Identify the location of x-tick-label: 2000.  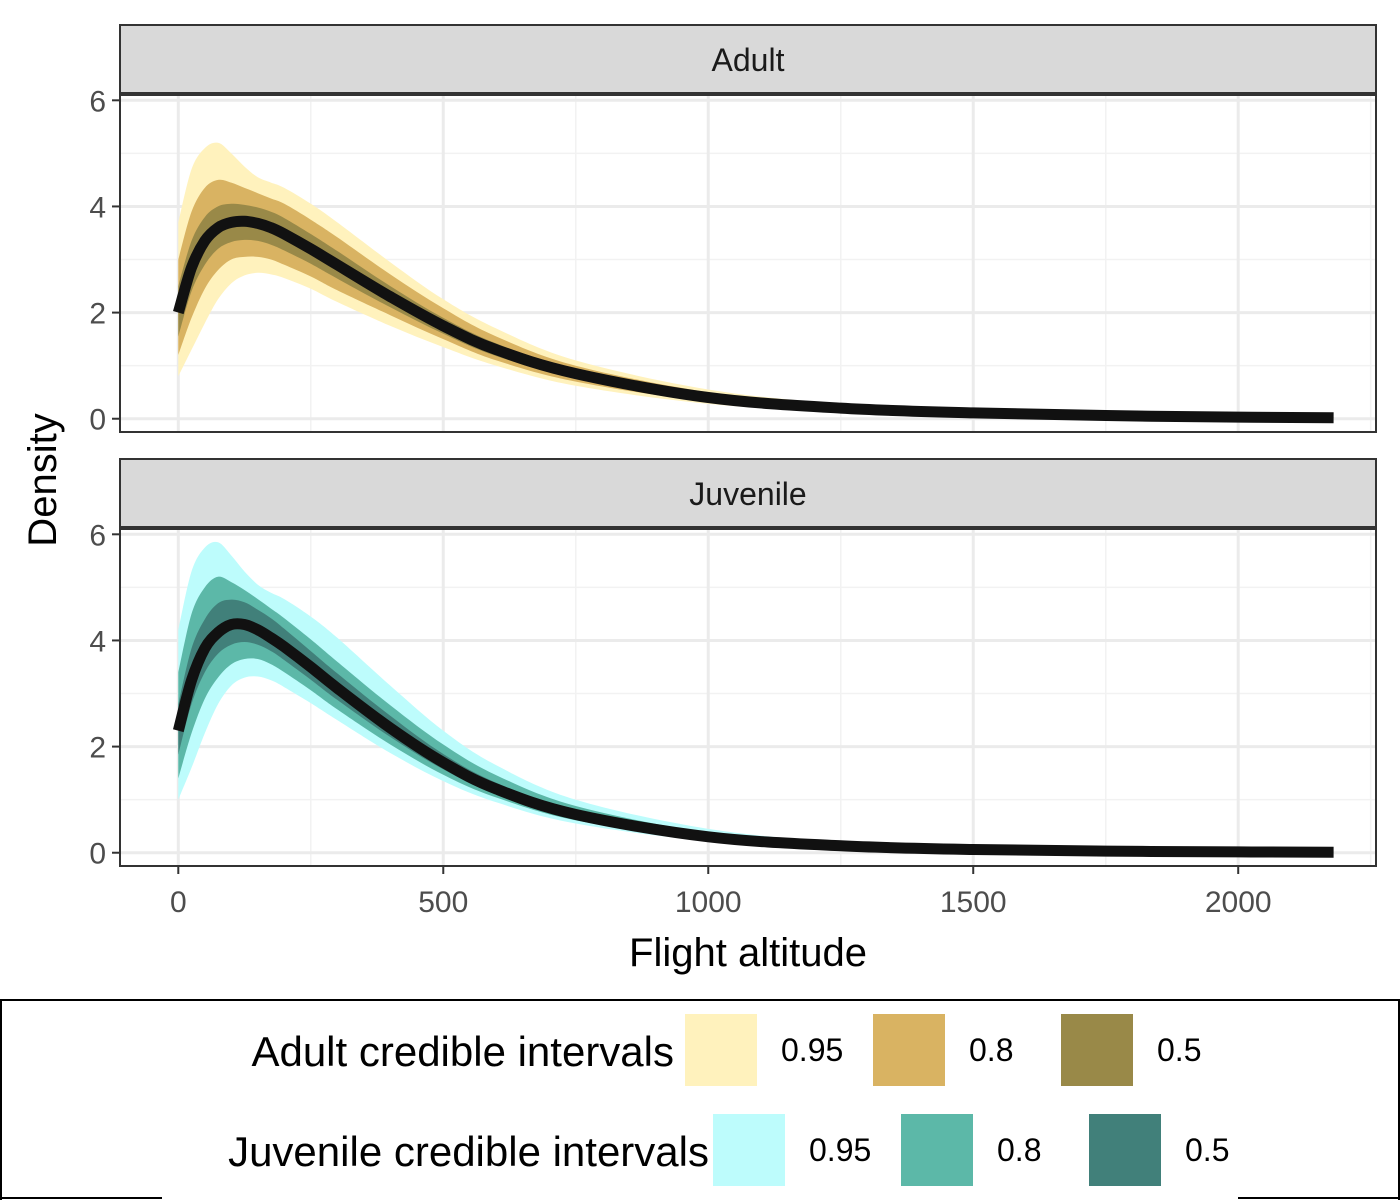
(1238, 902).